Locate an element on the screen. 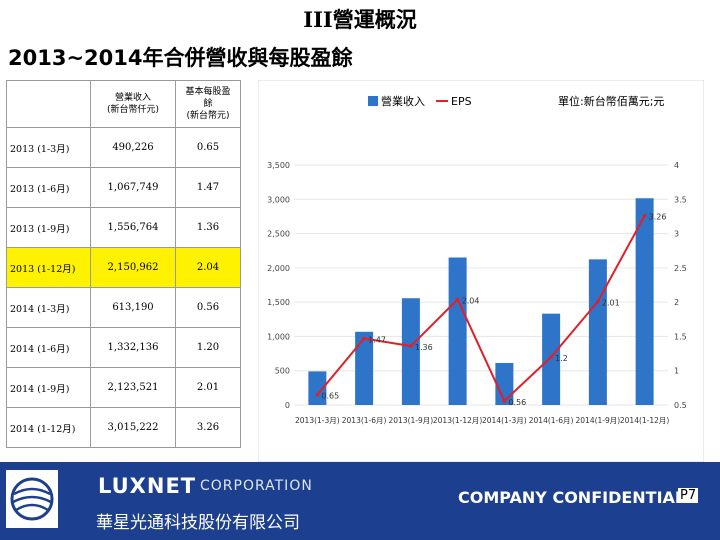 Image resolution: width=720 pixels, height=540 pixels. table-row: 2014 (1-9月) 2,123,521 2.01 is located at coordinates (123, 387).